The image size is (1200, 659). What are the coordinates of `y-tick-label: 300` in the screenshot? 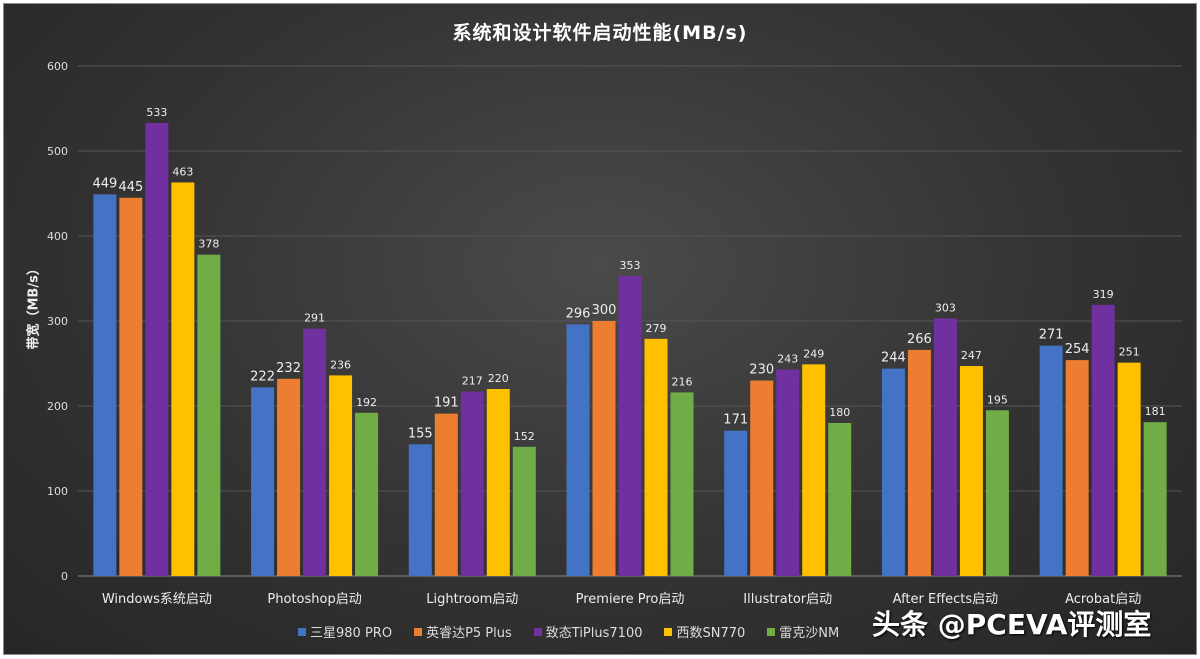 It's located at (57, 321).